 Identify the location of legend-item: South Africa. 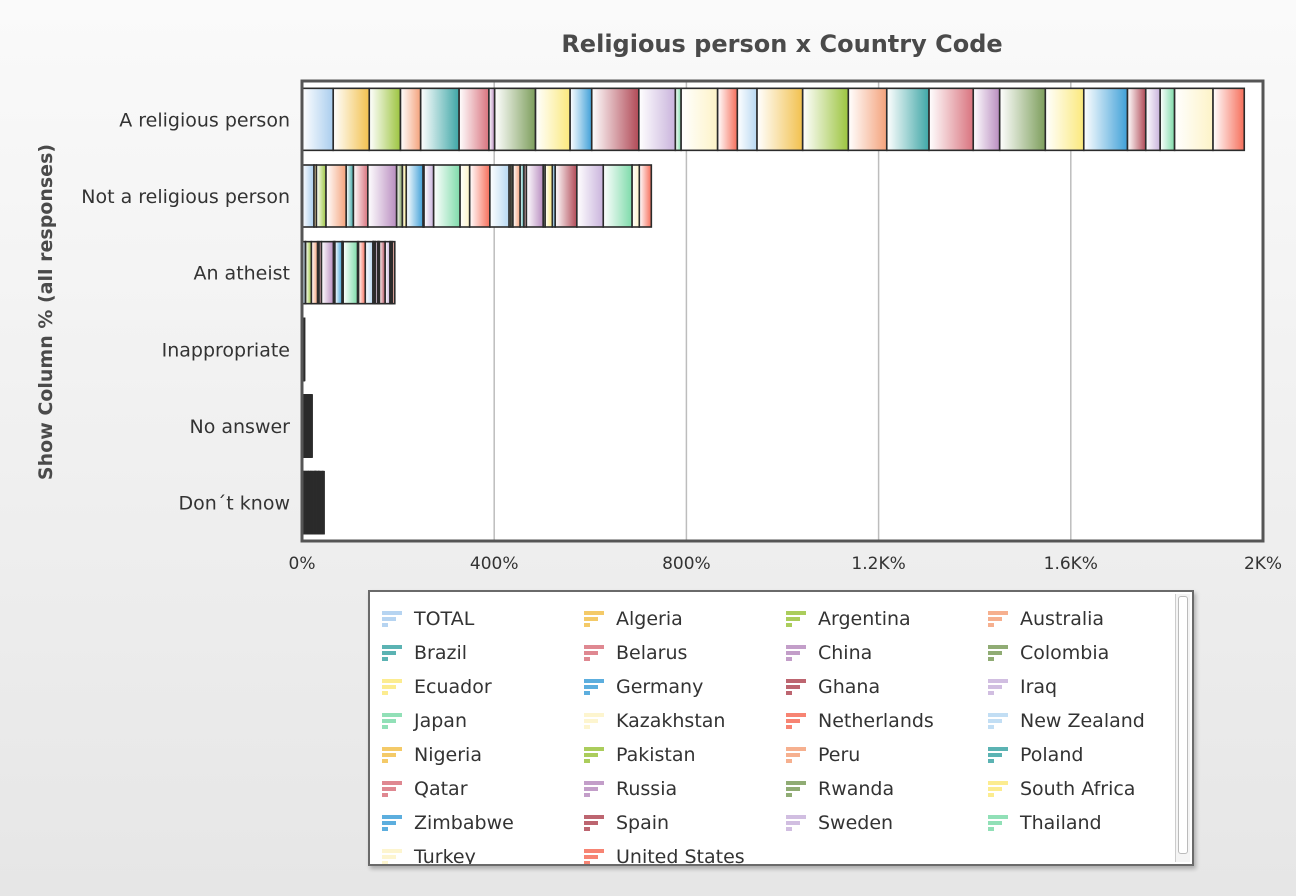
(1078, 789).